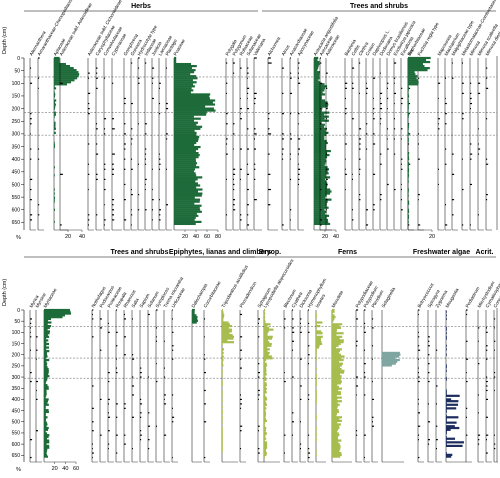  What do you see at coordinates (185, 237) in the screenshot?
I see `taxon-tick-label: 20` at bounding box center [185, 237].